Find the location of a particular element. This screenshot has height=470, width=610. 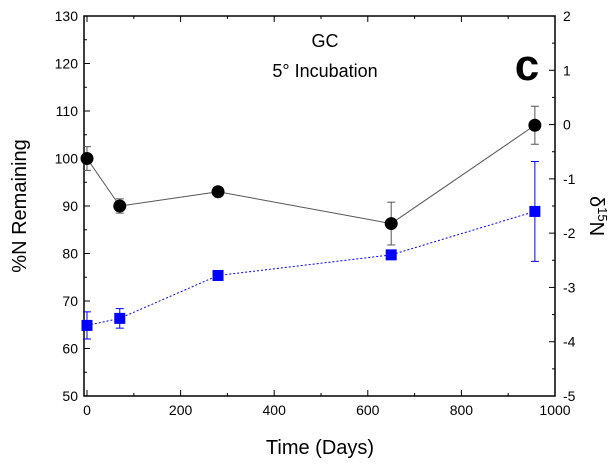

y-right-tick-label: -5 is located at coordinates (569, 396).